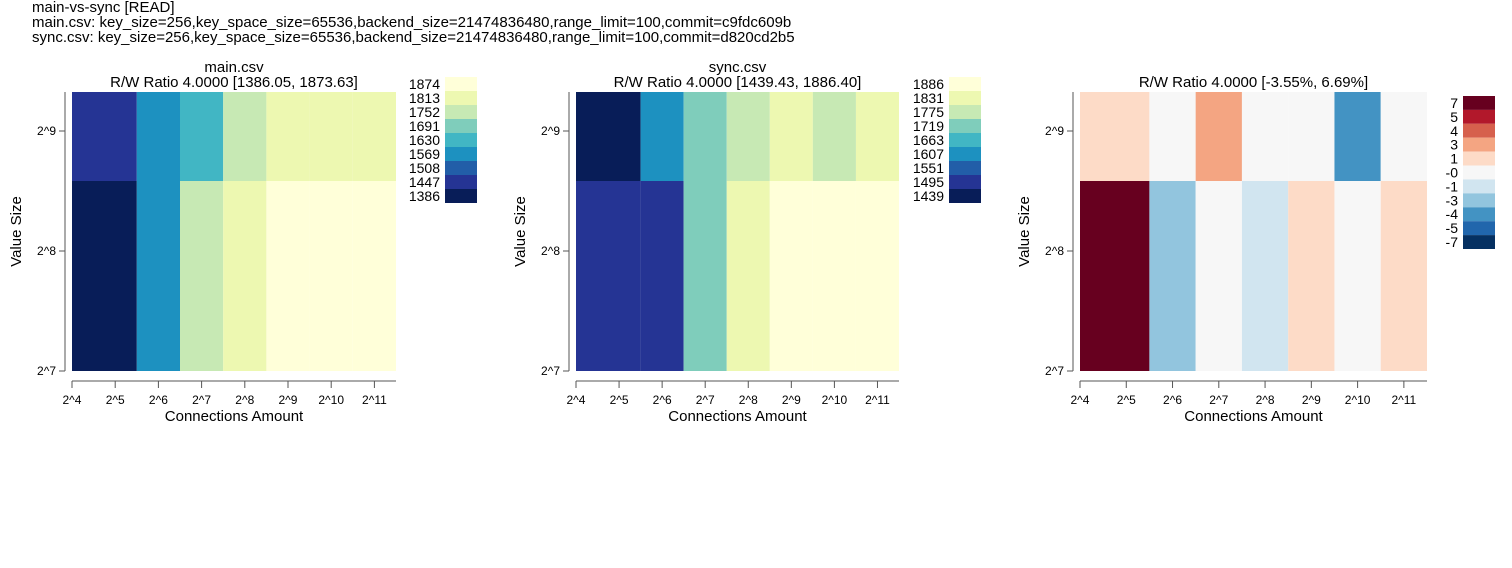  Describe the element at coordinates (1452, 214) in the screenshot. I see `legend-label: -4` at that location.